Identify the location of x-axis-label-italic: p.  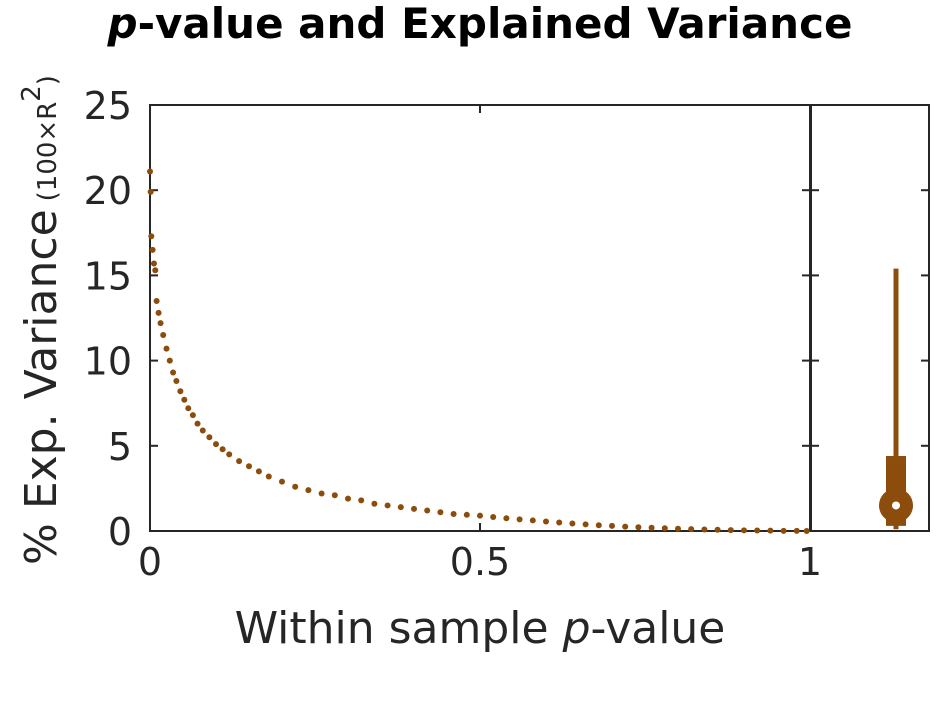
(576, 628).